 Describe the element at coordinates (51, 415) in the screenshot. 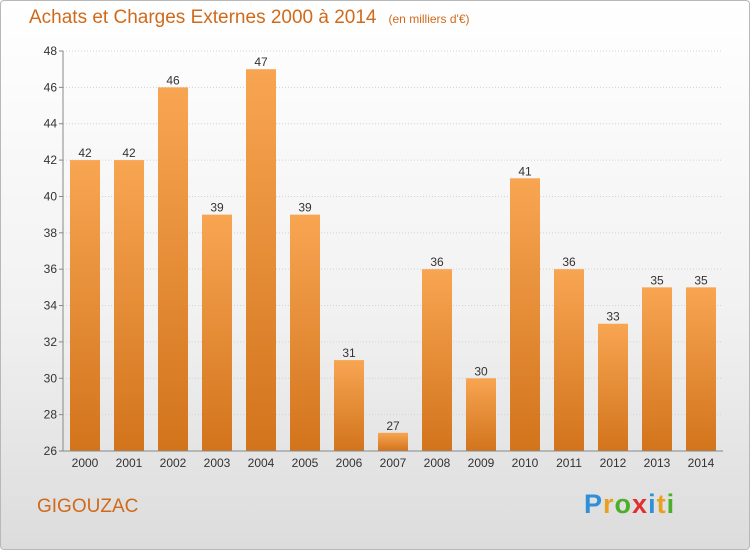

I see `y-tick-label: 28` at that location.